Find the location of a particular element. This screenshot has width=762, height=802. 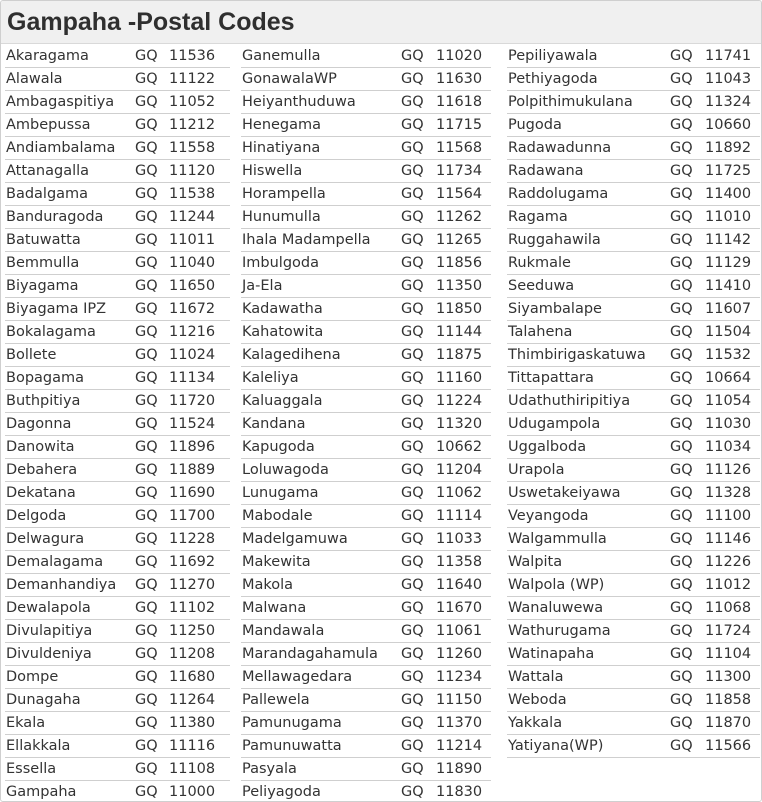

place-name: Dagonna is located at coordinates (39, 424).